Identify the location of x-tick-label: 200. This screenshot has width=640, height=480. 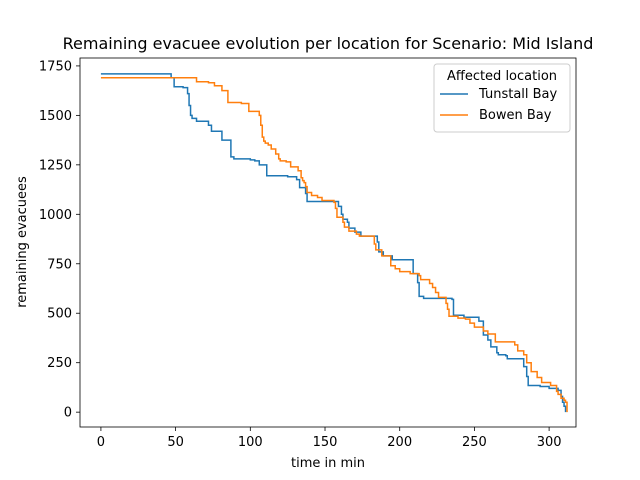
(399, 442).